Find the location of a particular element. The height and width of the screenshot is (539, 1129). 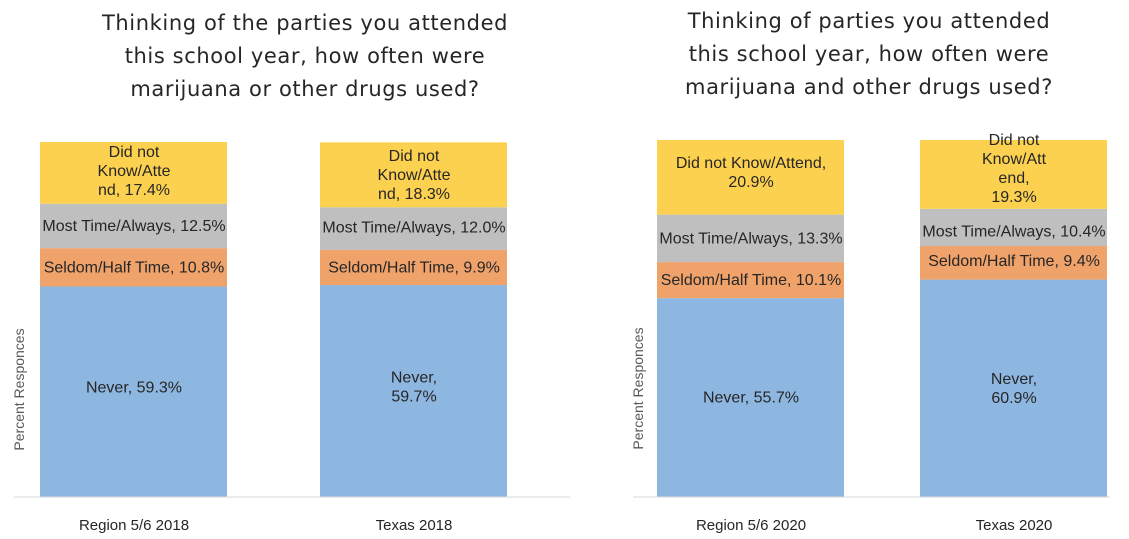

data-label-most-time-always: Most Time/Always, 12.5% is located at coordinates (133, 226).